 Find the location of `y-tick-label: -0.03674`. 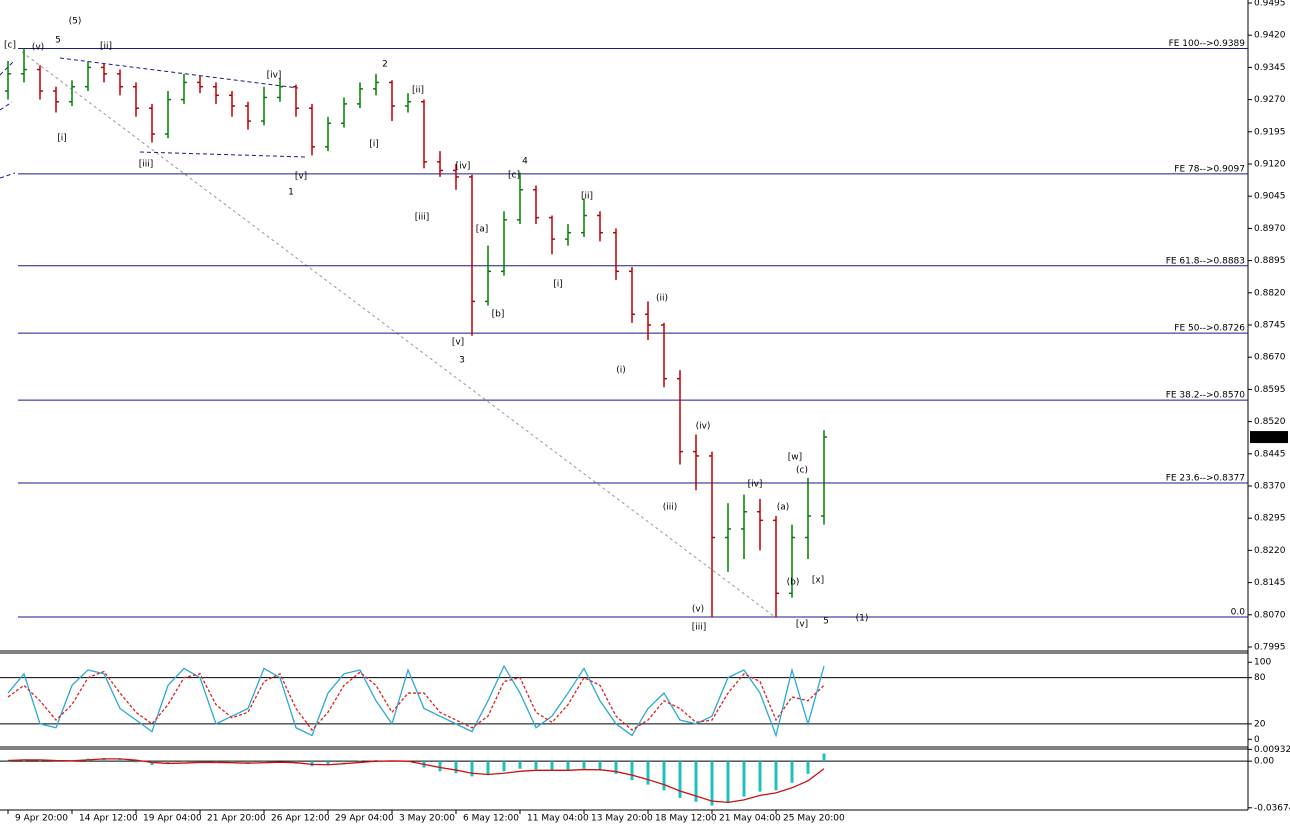

y-tick-label: -0.03674 is located at coordinates (1272, 808).